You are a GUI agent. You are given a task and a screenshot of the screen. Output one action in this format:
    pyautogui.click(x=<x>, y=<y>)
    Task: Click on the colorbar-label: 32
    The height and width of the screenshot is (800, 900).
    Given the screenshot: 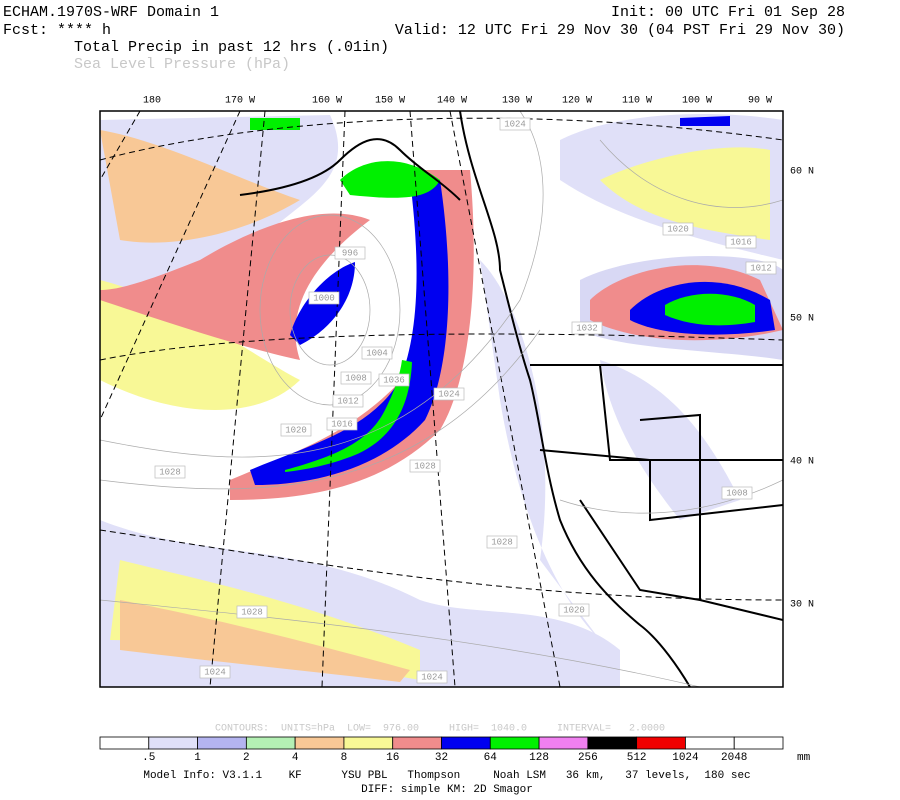 What is the action you would take?
    pyautogui.click(x=441, y=758)
    